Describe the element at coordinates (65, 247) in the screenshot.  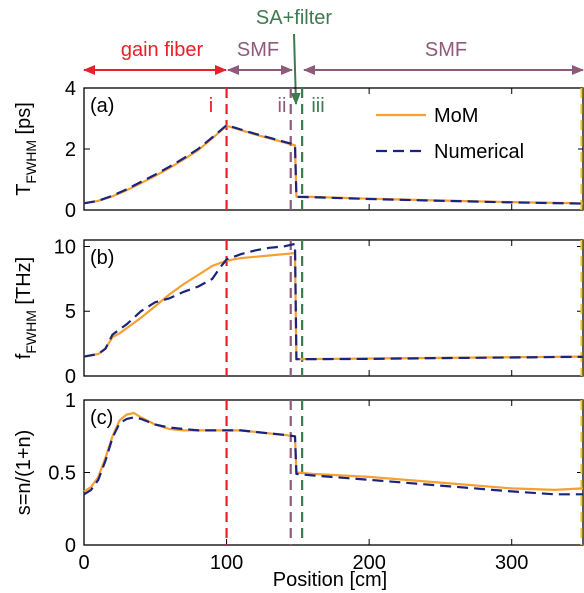
I see `y-tick-label: 10` at that location.